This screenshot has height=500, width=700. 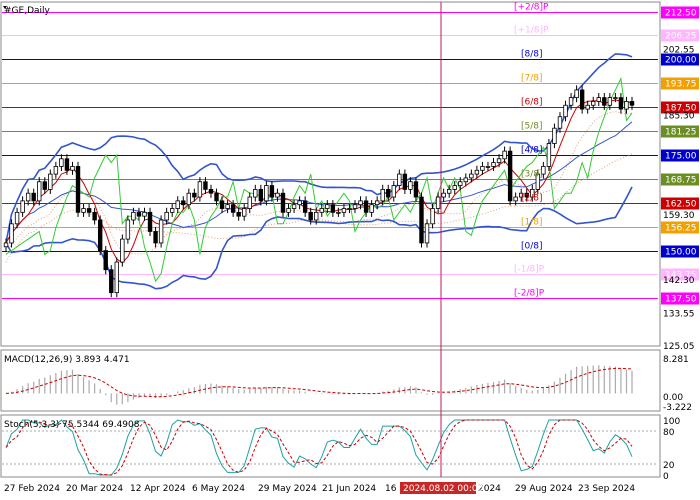 I want to click on macd-signal, so click(x=319, y=382).